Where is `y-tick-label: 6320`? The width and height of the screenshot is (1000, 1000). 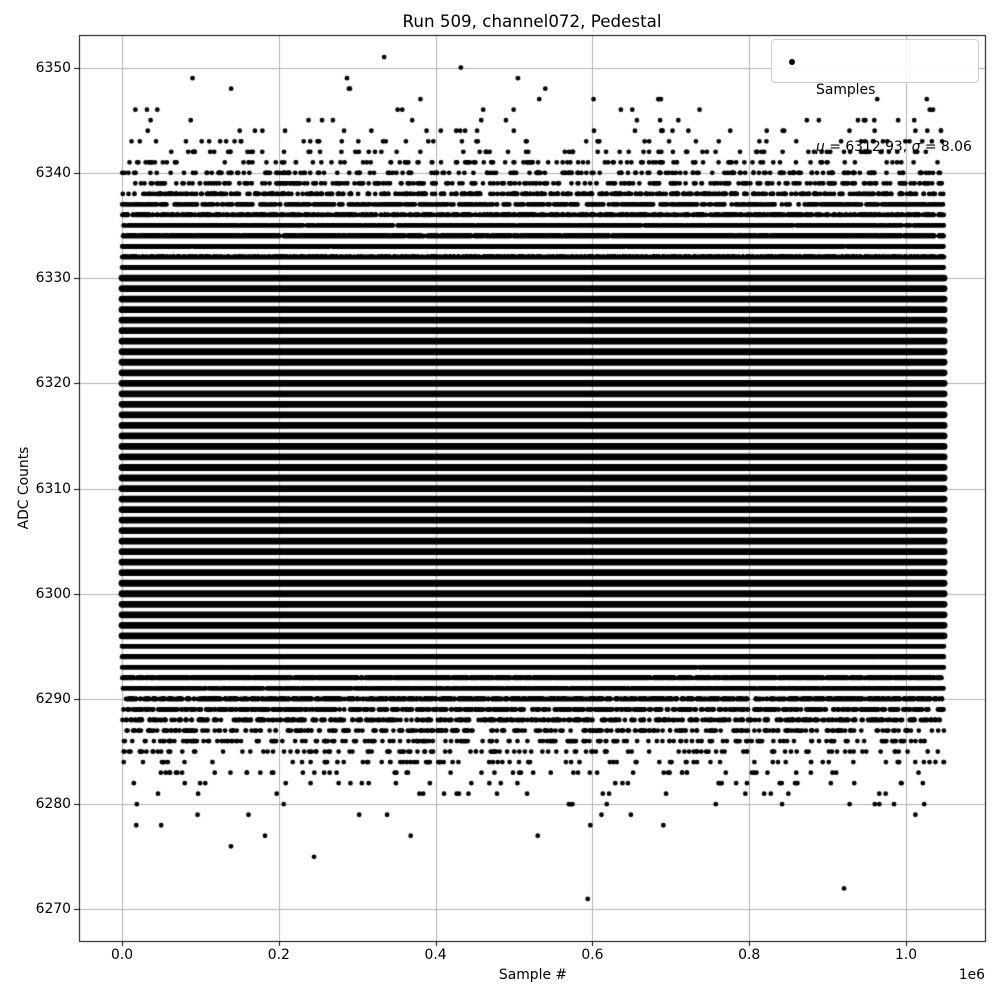 y-tick-label: 6320 is located at coordinates (53, 383).